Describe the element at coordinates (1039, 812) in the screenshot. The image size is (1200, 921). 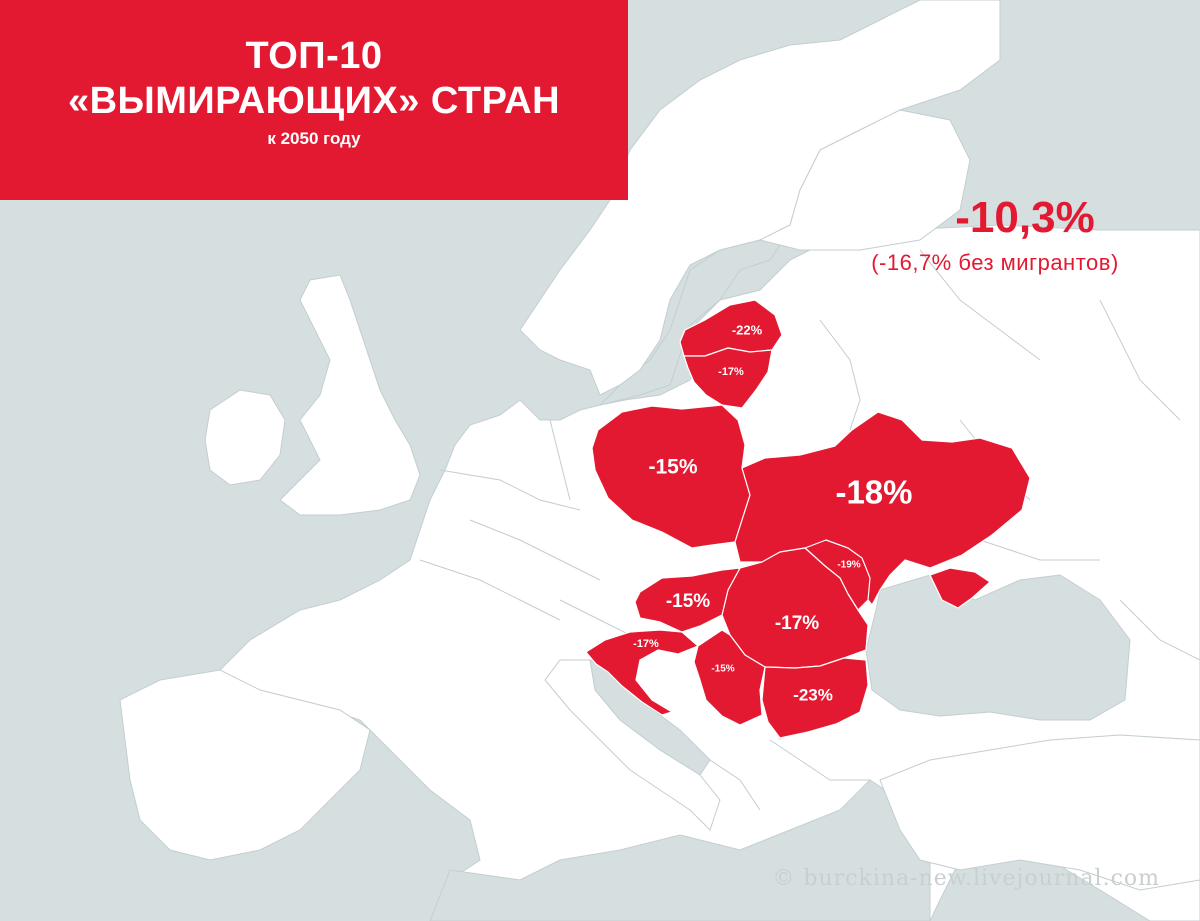
I see `land-anatolia` at that location.